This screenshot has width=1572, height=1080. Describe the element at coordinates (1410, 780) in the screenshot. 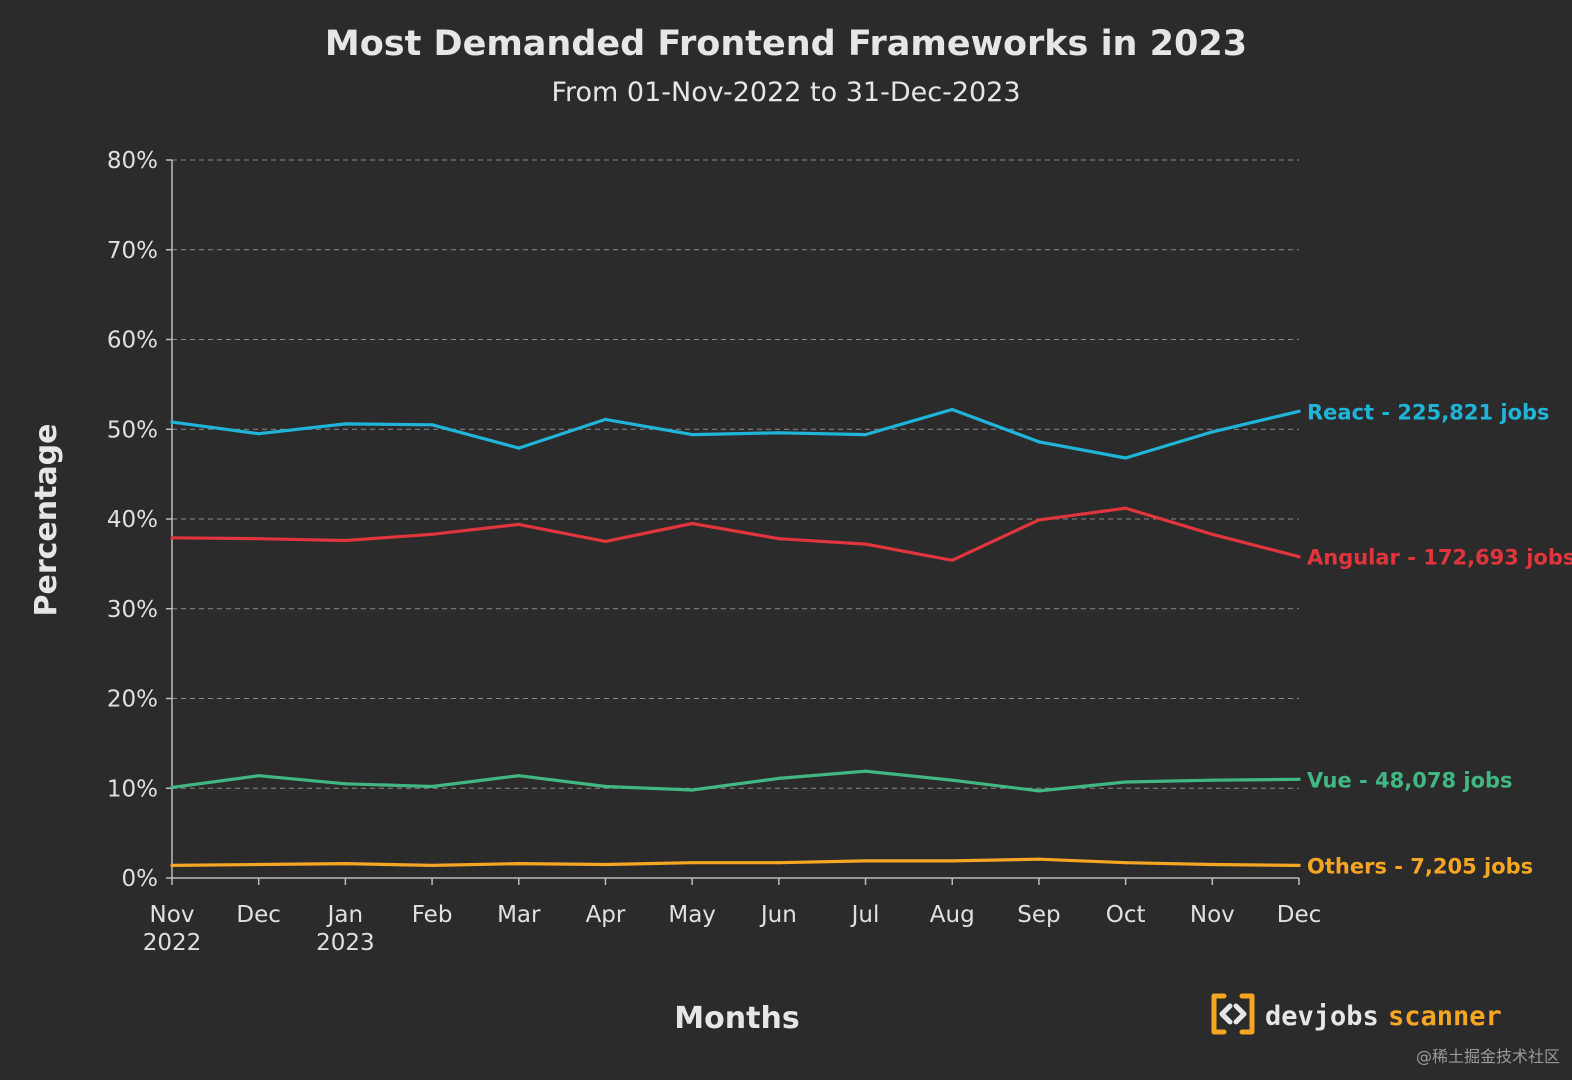

I see `series-label-vue: Vue - 48,078 jobs` at that location.